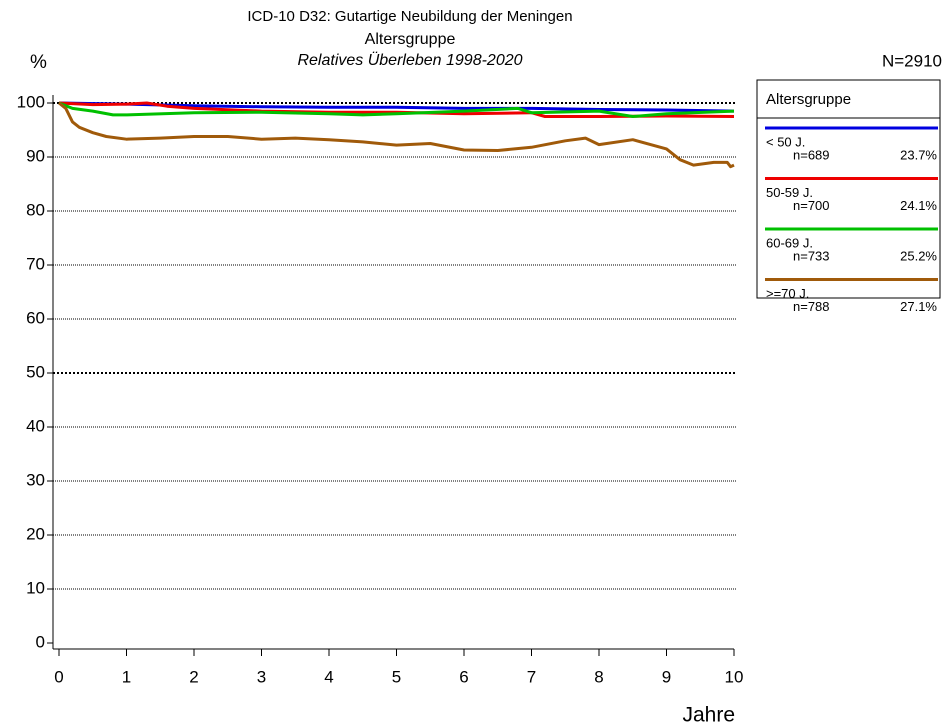 The height and width of the screenshot is (728, 949). What do you see at coordinates (808, 99) in the screenshot?
I see `legend-title: Altersgruppe` at bounding box center [808, 99].